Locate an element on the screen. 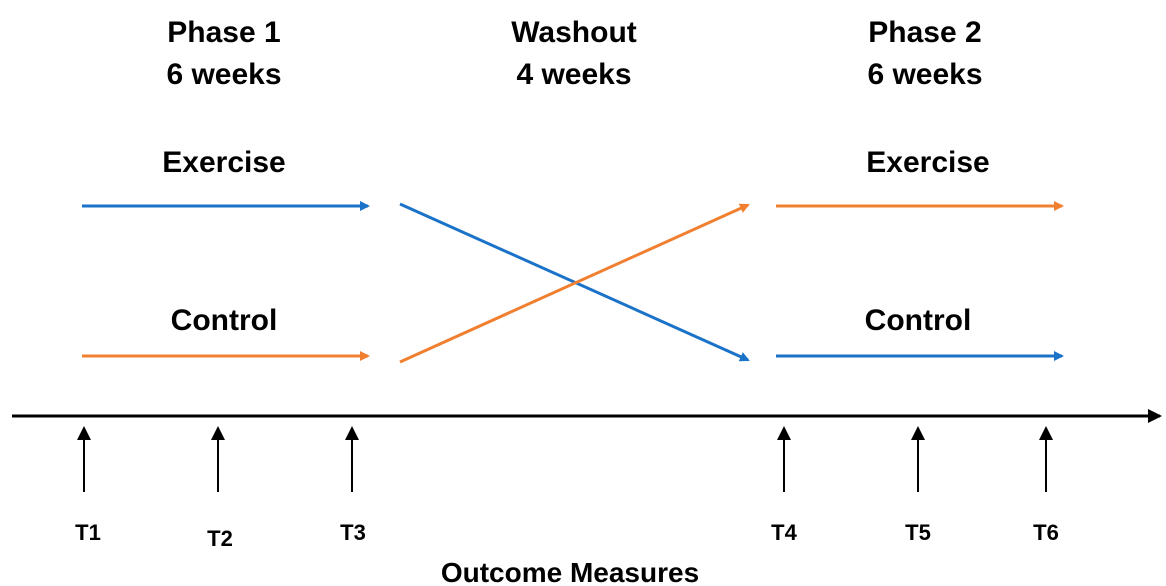  washout-control-to-exercise-arrow is located at coordinates (574, 283).